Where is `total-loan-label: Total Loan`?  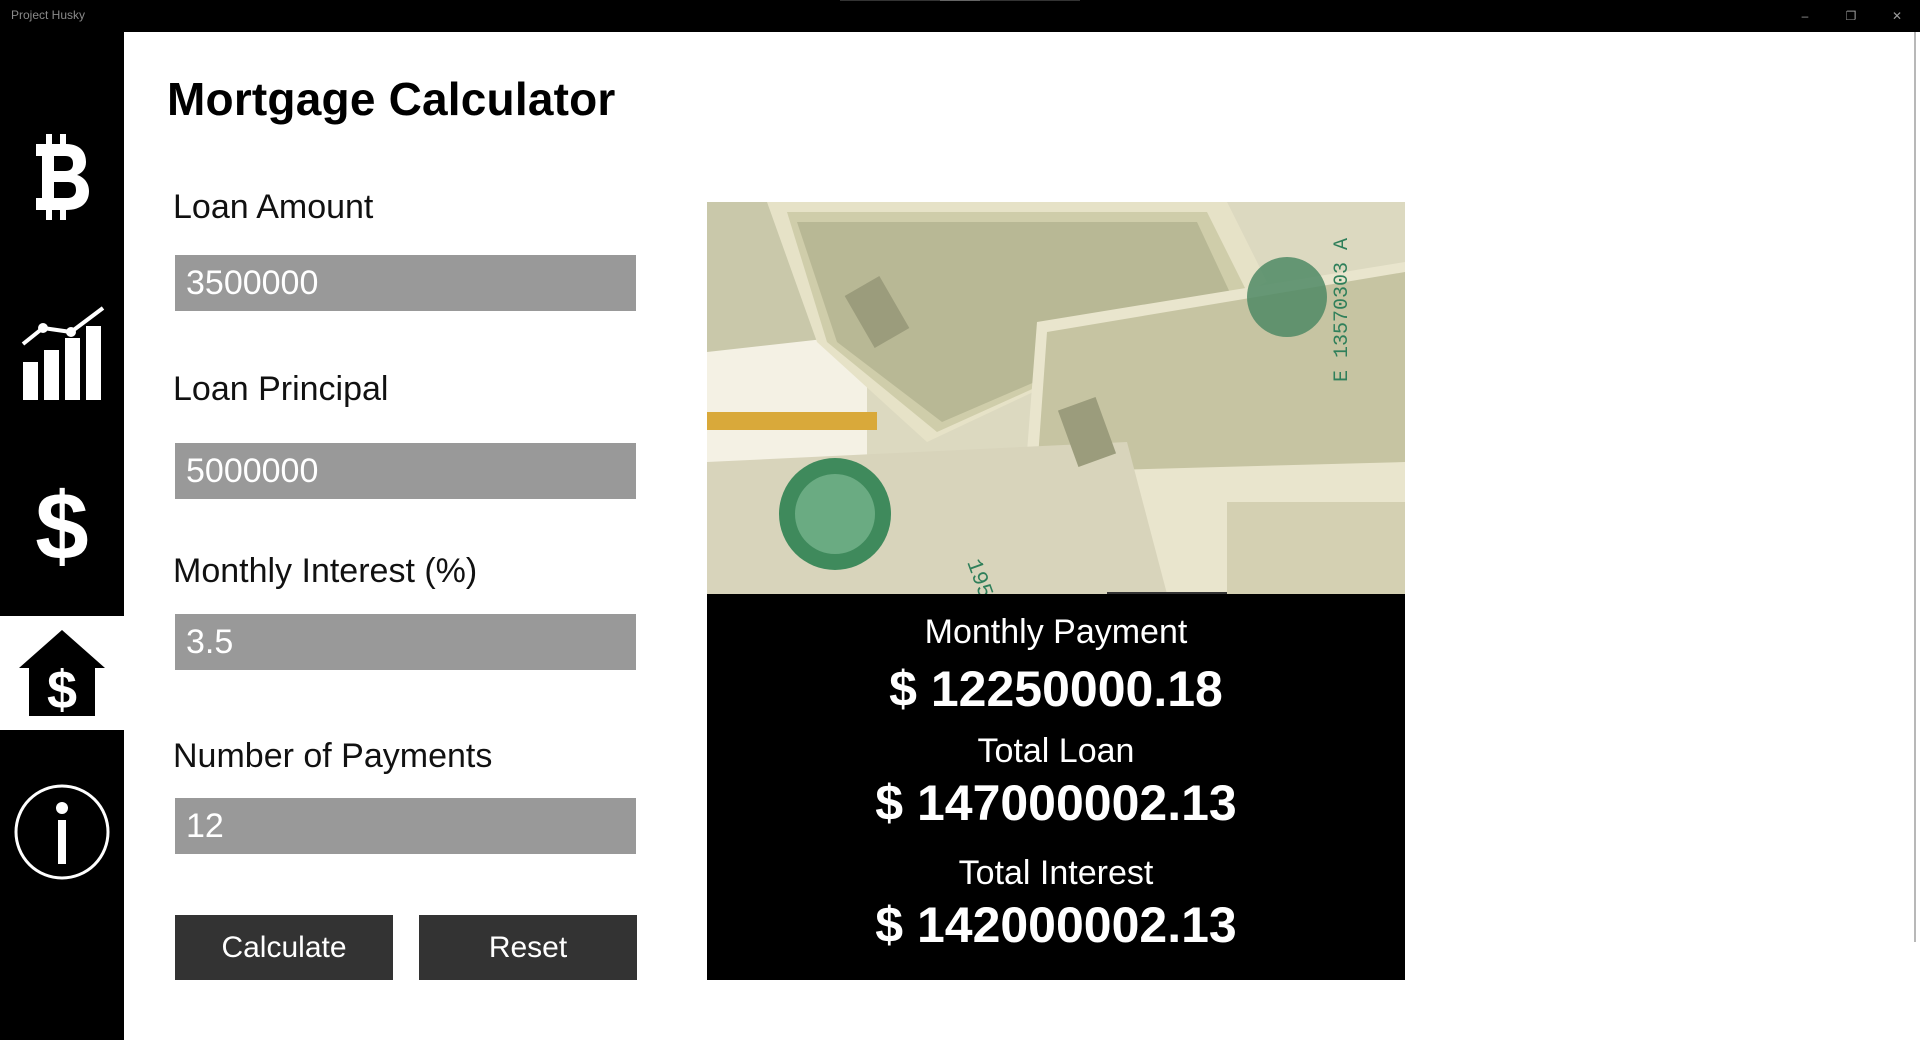 total-loan-label: Total Loan is located at coordinates (1056, 751).